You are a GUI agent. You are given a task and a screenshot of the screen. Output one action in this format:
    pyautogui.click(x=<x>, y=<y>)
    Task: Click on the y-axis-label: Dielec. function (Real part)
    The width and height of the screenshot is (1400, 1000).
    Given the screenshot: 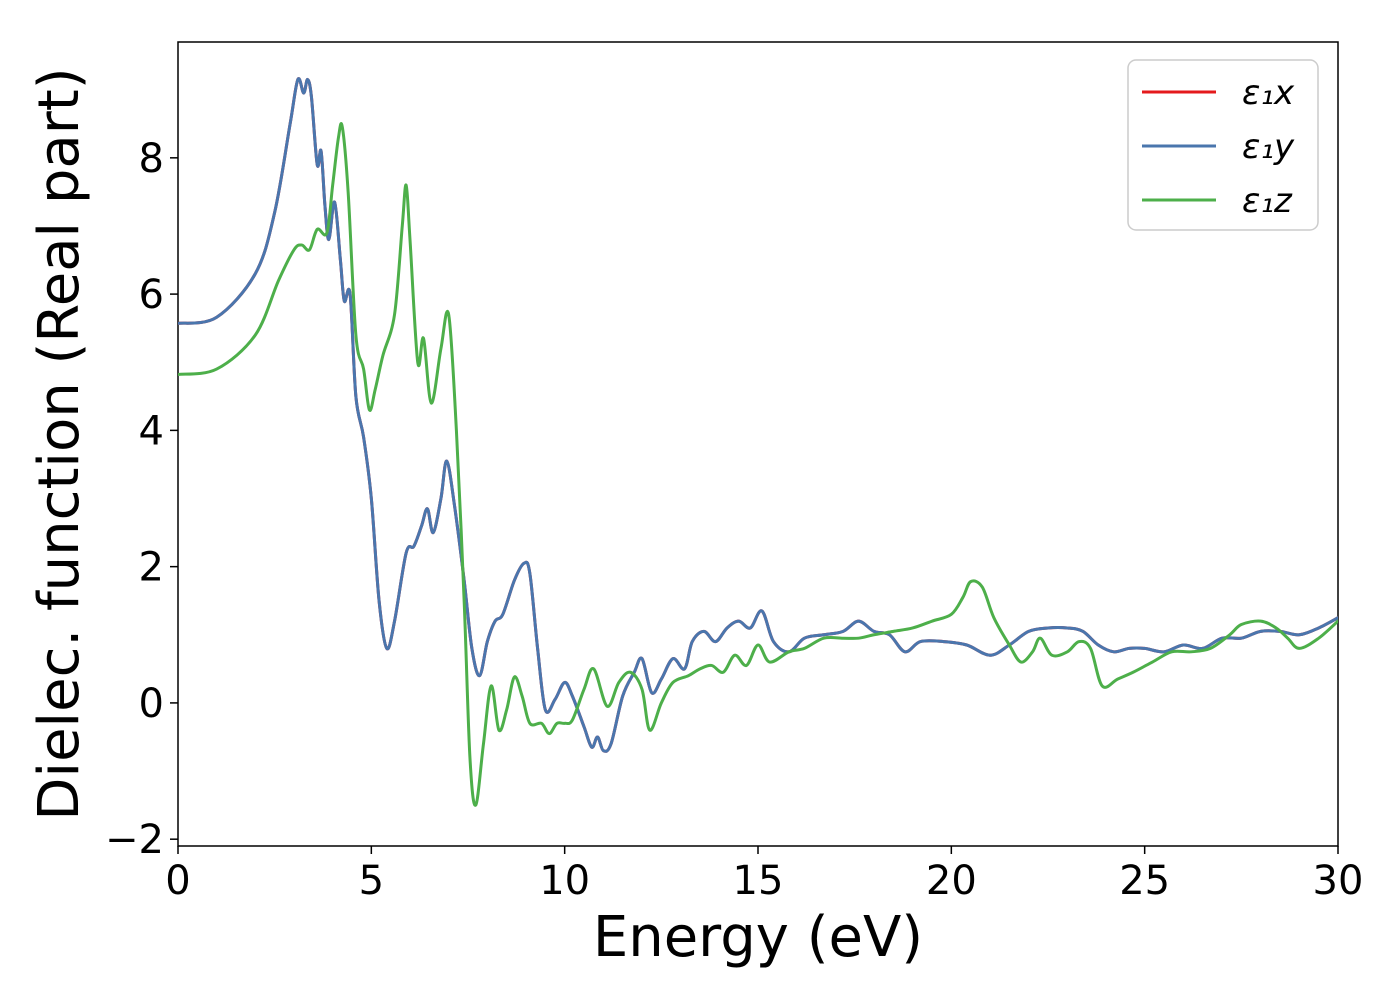 What is the action you would take?
    pyautogui.click(x=59, y=443)
    